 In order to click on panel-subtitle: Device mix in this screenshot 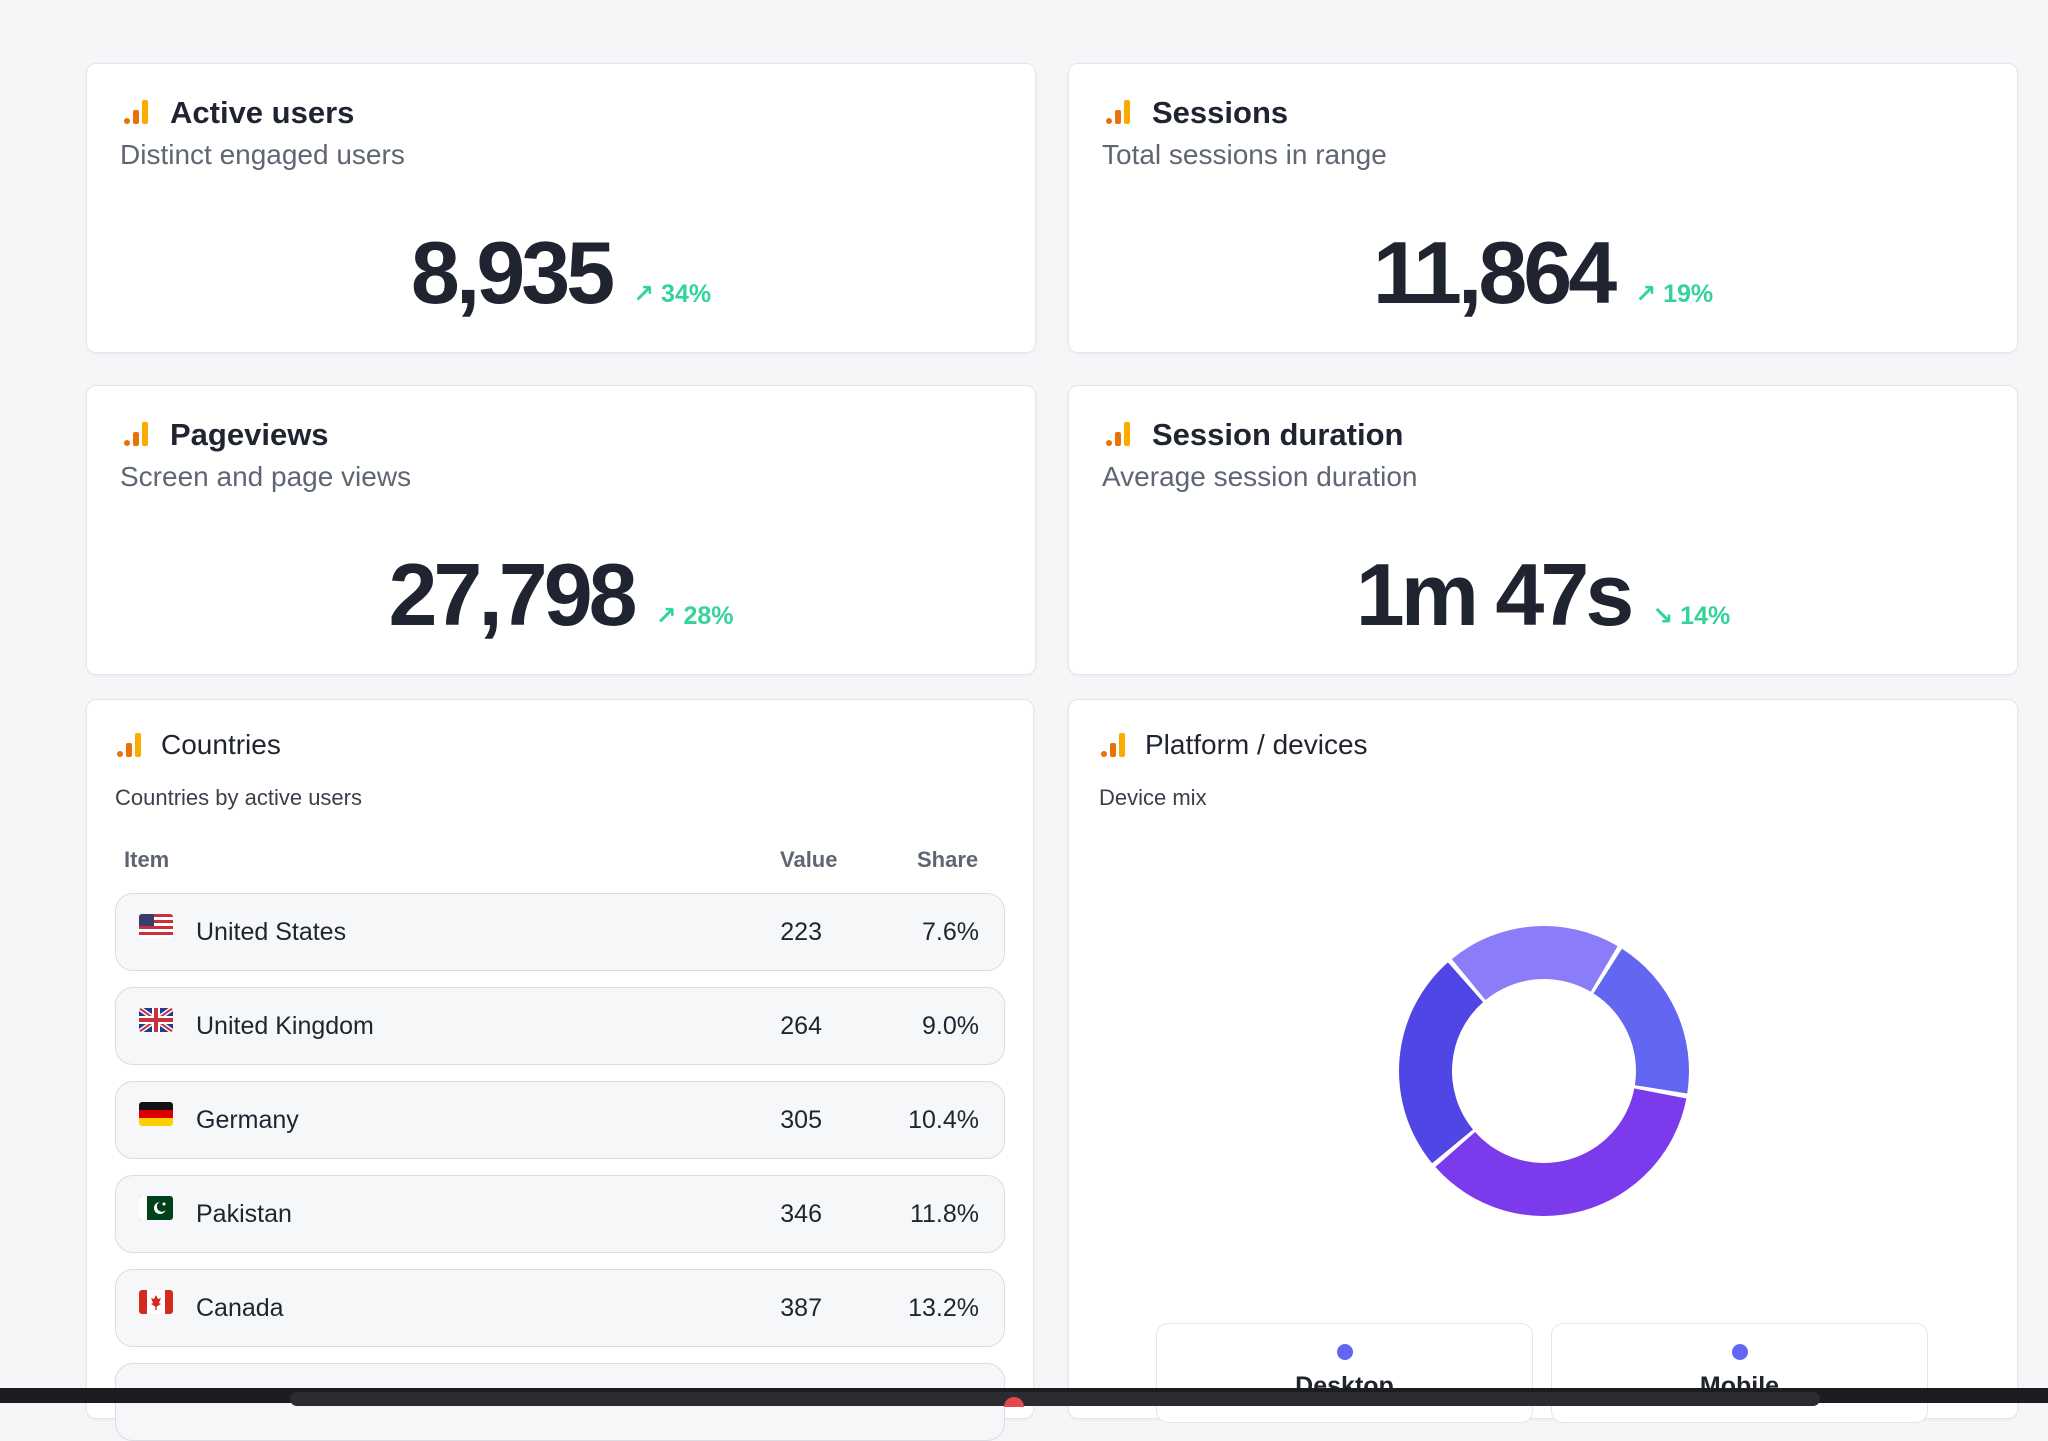, I will do `click(1153, 797)`.